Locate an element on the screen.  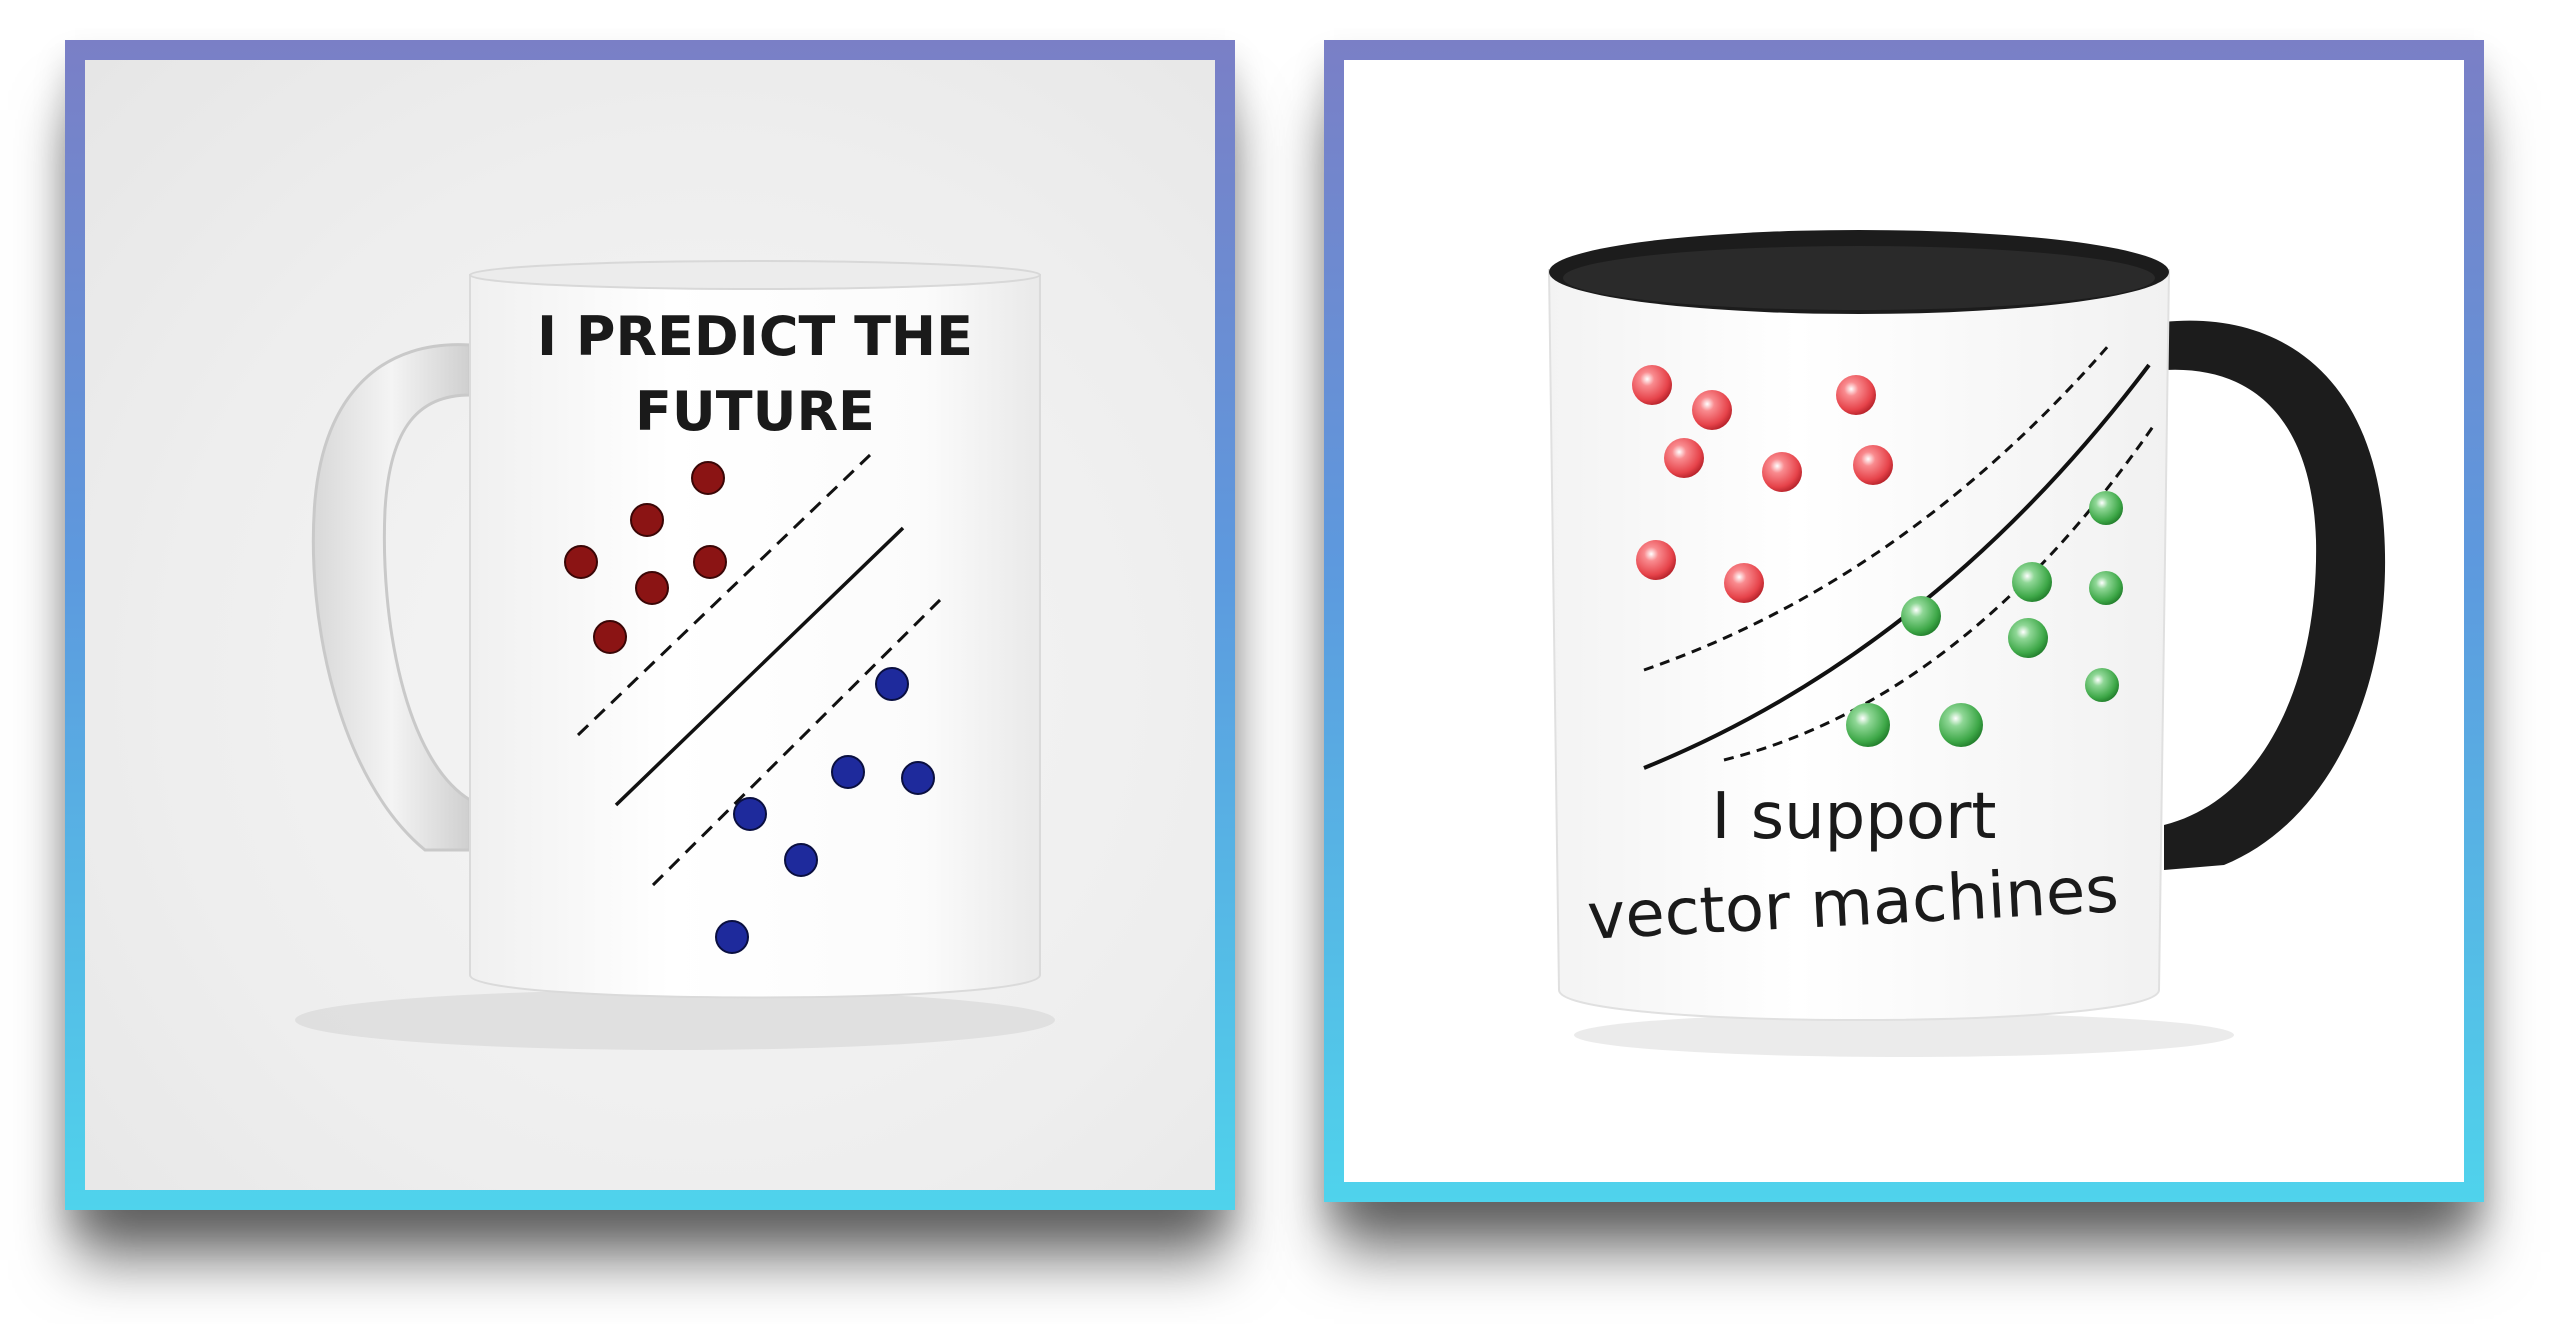
margin-line-upper is located at coordinates (1877, 508).